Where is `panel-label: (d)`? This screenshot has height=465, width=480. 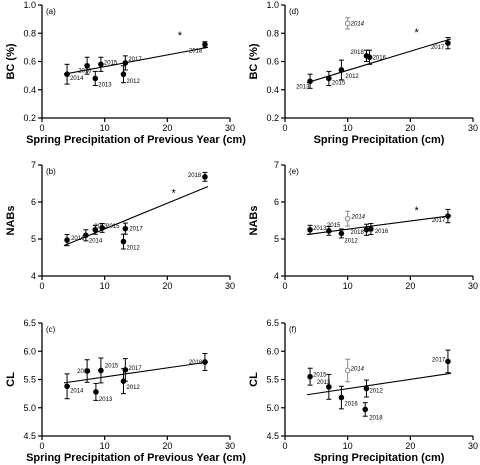 panel-label: (d) is located at coordinates (294, 11).